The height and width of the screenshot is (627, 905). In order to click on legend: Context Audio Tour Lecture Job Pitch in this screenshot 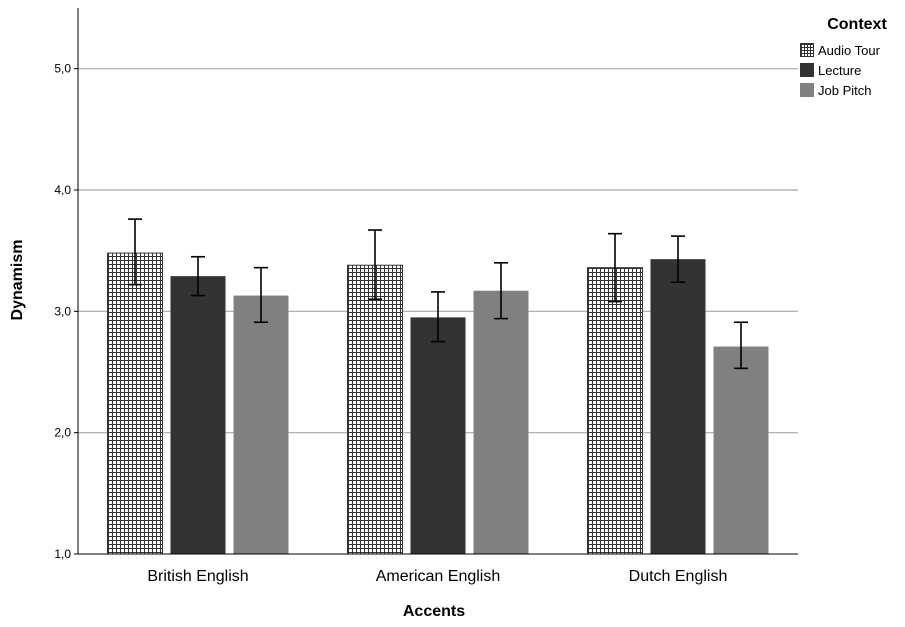, I will do `click(850, 58)`.